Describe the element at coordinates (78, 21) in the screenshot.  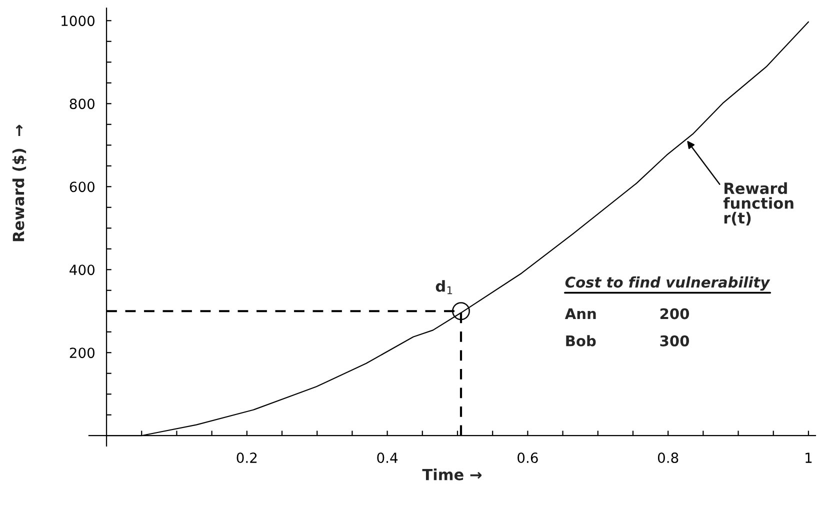
I see `y-tick-label: 1000` at that location.